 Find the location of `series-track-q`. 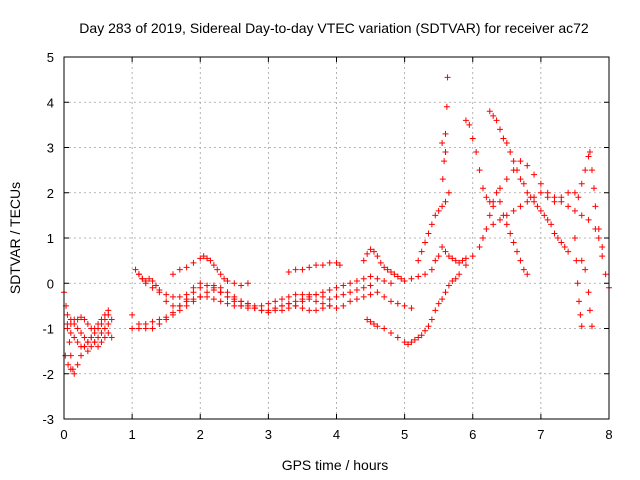

series-track-q is located at coordinates (479, 163).